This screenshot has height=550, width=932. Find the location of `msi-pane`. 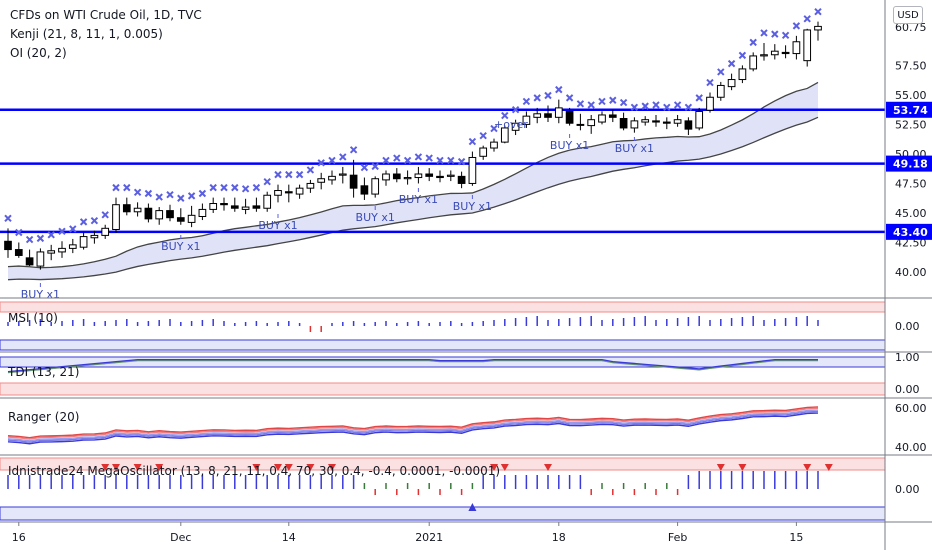

msi-pane is located at coordinates (443, 326).